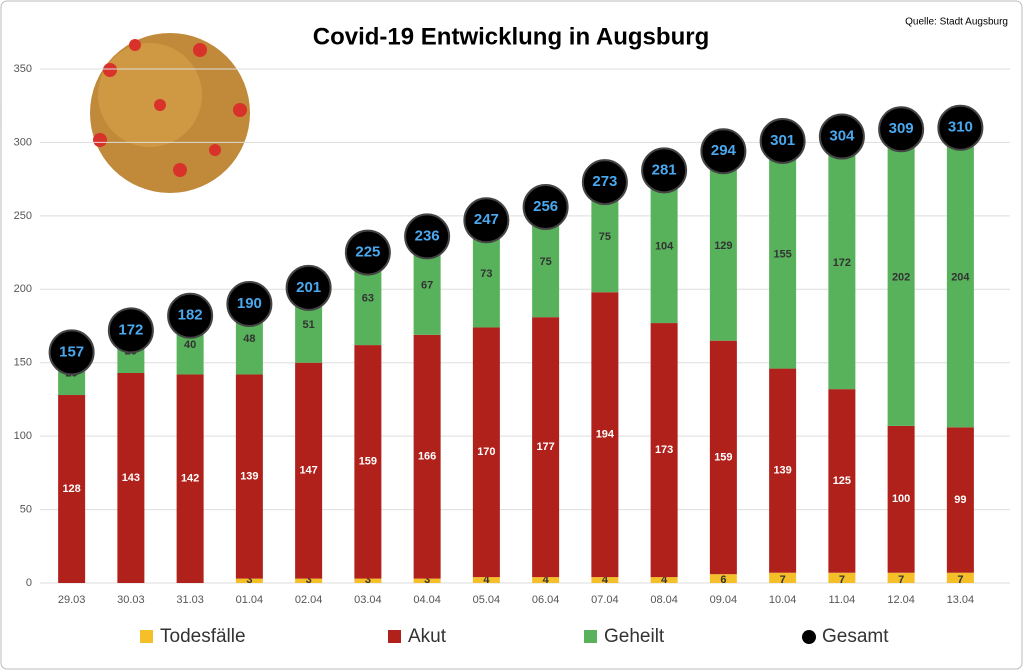 The image size is (1024, 671). I want to click on bar-label: 142, so click(190, 479).